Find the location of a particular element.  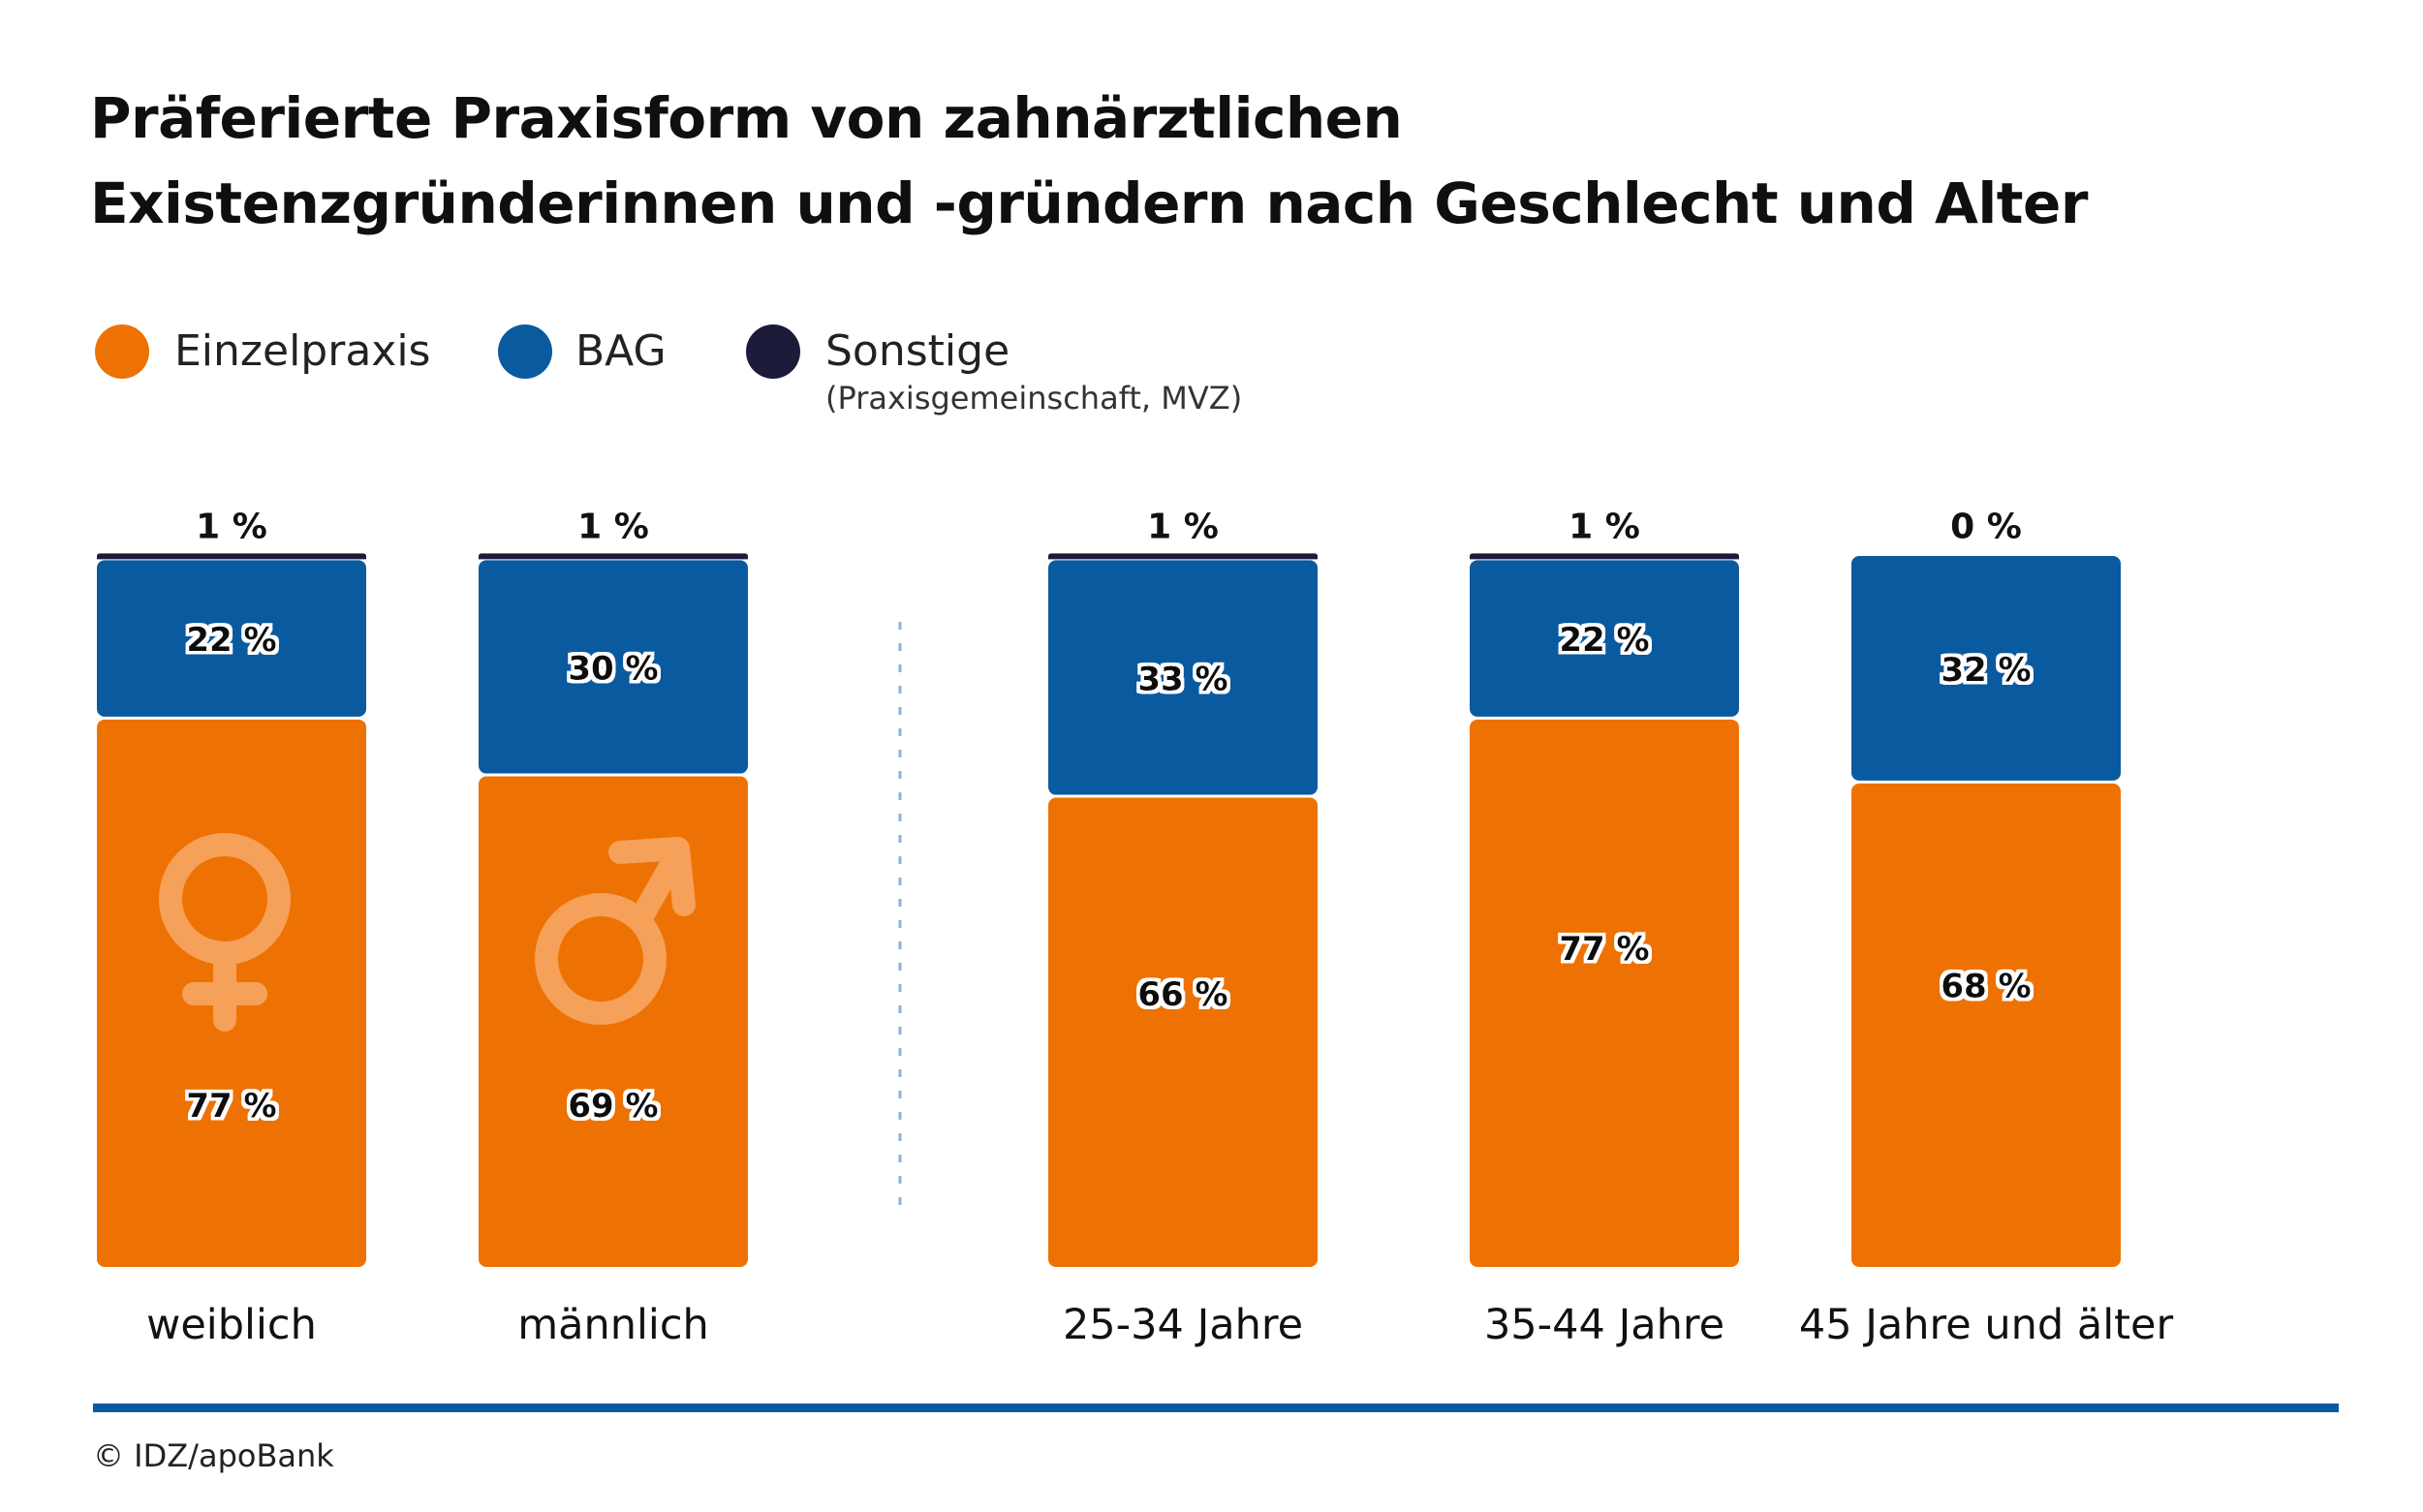

label-bag-45-jahre-und-älter: 32 % is located at coordinates (1986, 671).